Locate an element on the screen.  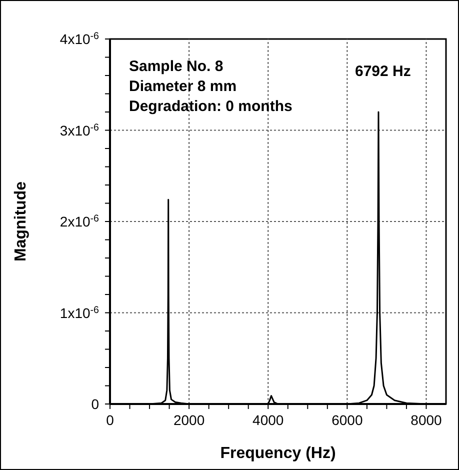
x-tick-label: 8000 is located at coordinates (426, 420).